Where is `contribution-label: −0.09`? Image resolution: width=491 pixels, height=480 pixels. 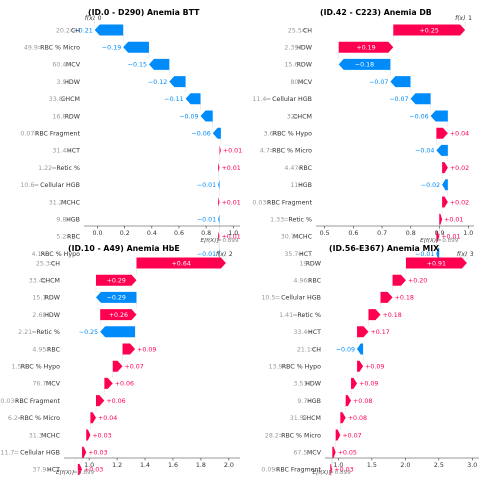
contribution-label: −0.09 is located at coordinates (188, 116).